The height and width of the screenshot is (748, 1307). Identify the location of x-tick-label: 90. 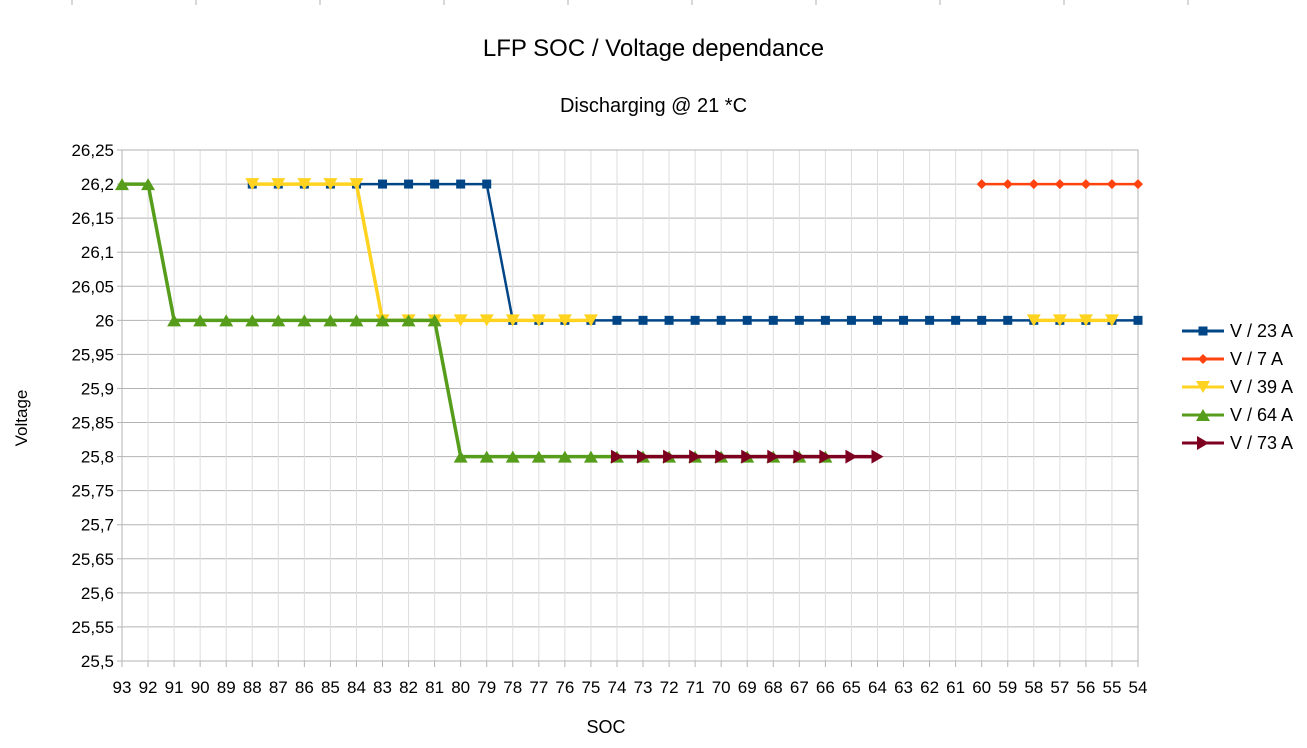
(200, 687).